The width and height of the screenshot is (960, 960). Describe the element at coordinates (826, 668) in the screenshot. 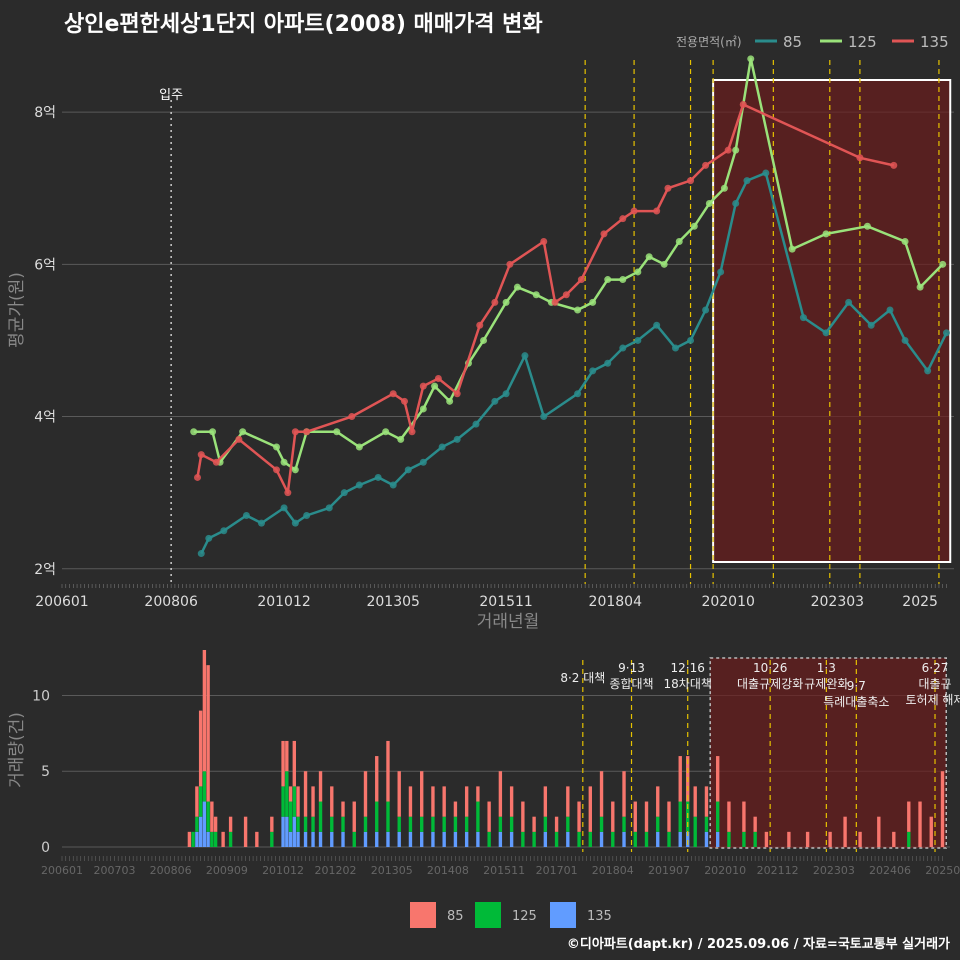

I see `policy-label: 1·3` at that location.